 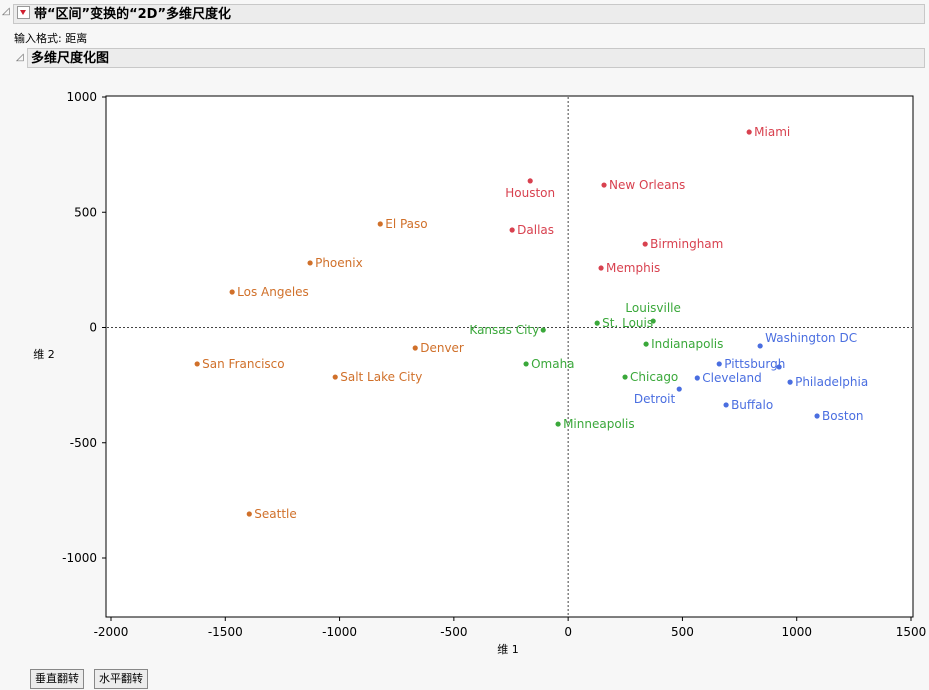 What do you see at coordinates (273, 292) in the screenshot?
I see `point-label: Los Angeles` at bounding box center [273, 292].